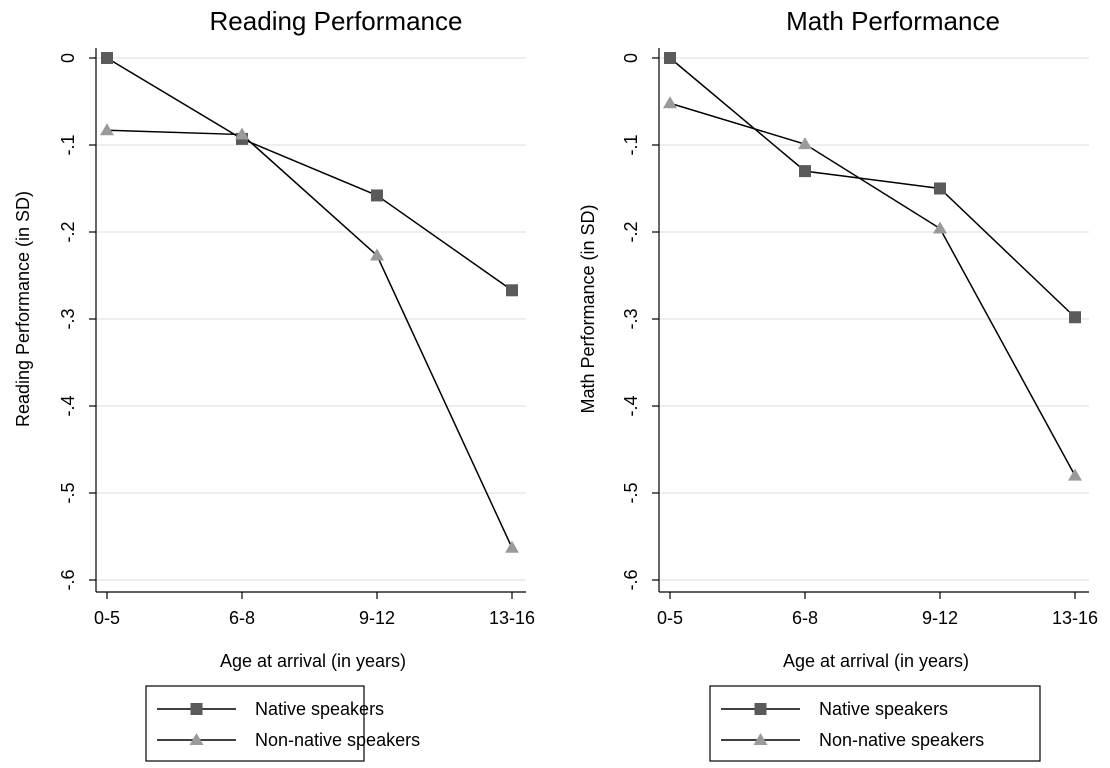  Describe the element at coordinates (670, 618) in the screenshot. I see `math-x-tick-label: 0-5` at that location.